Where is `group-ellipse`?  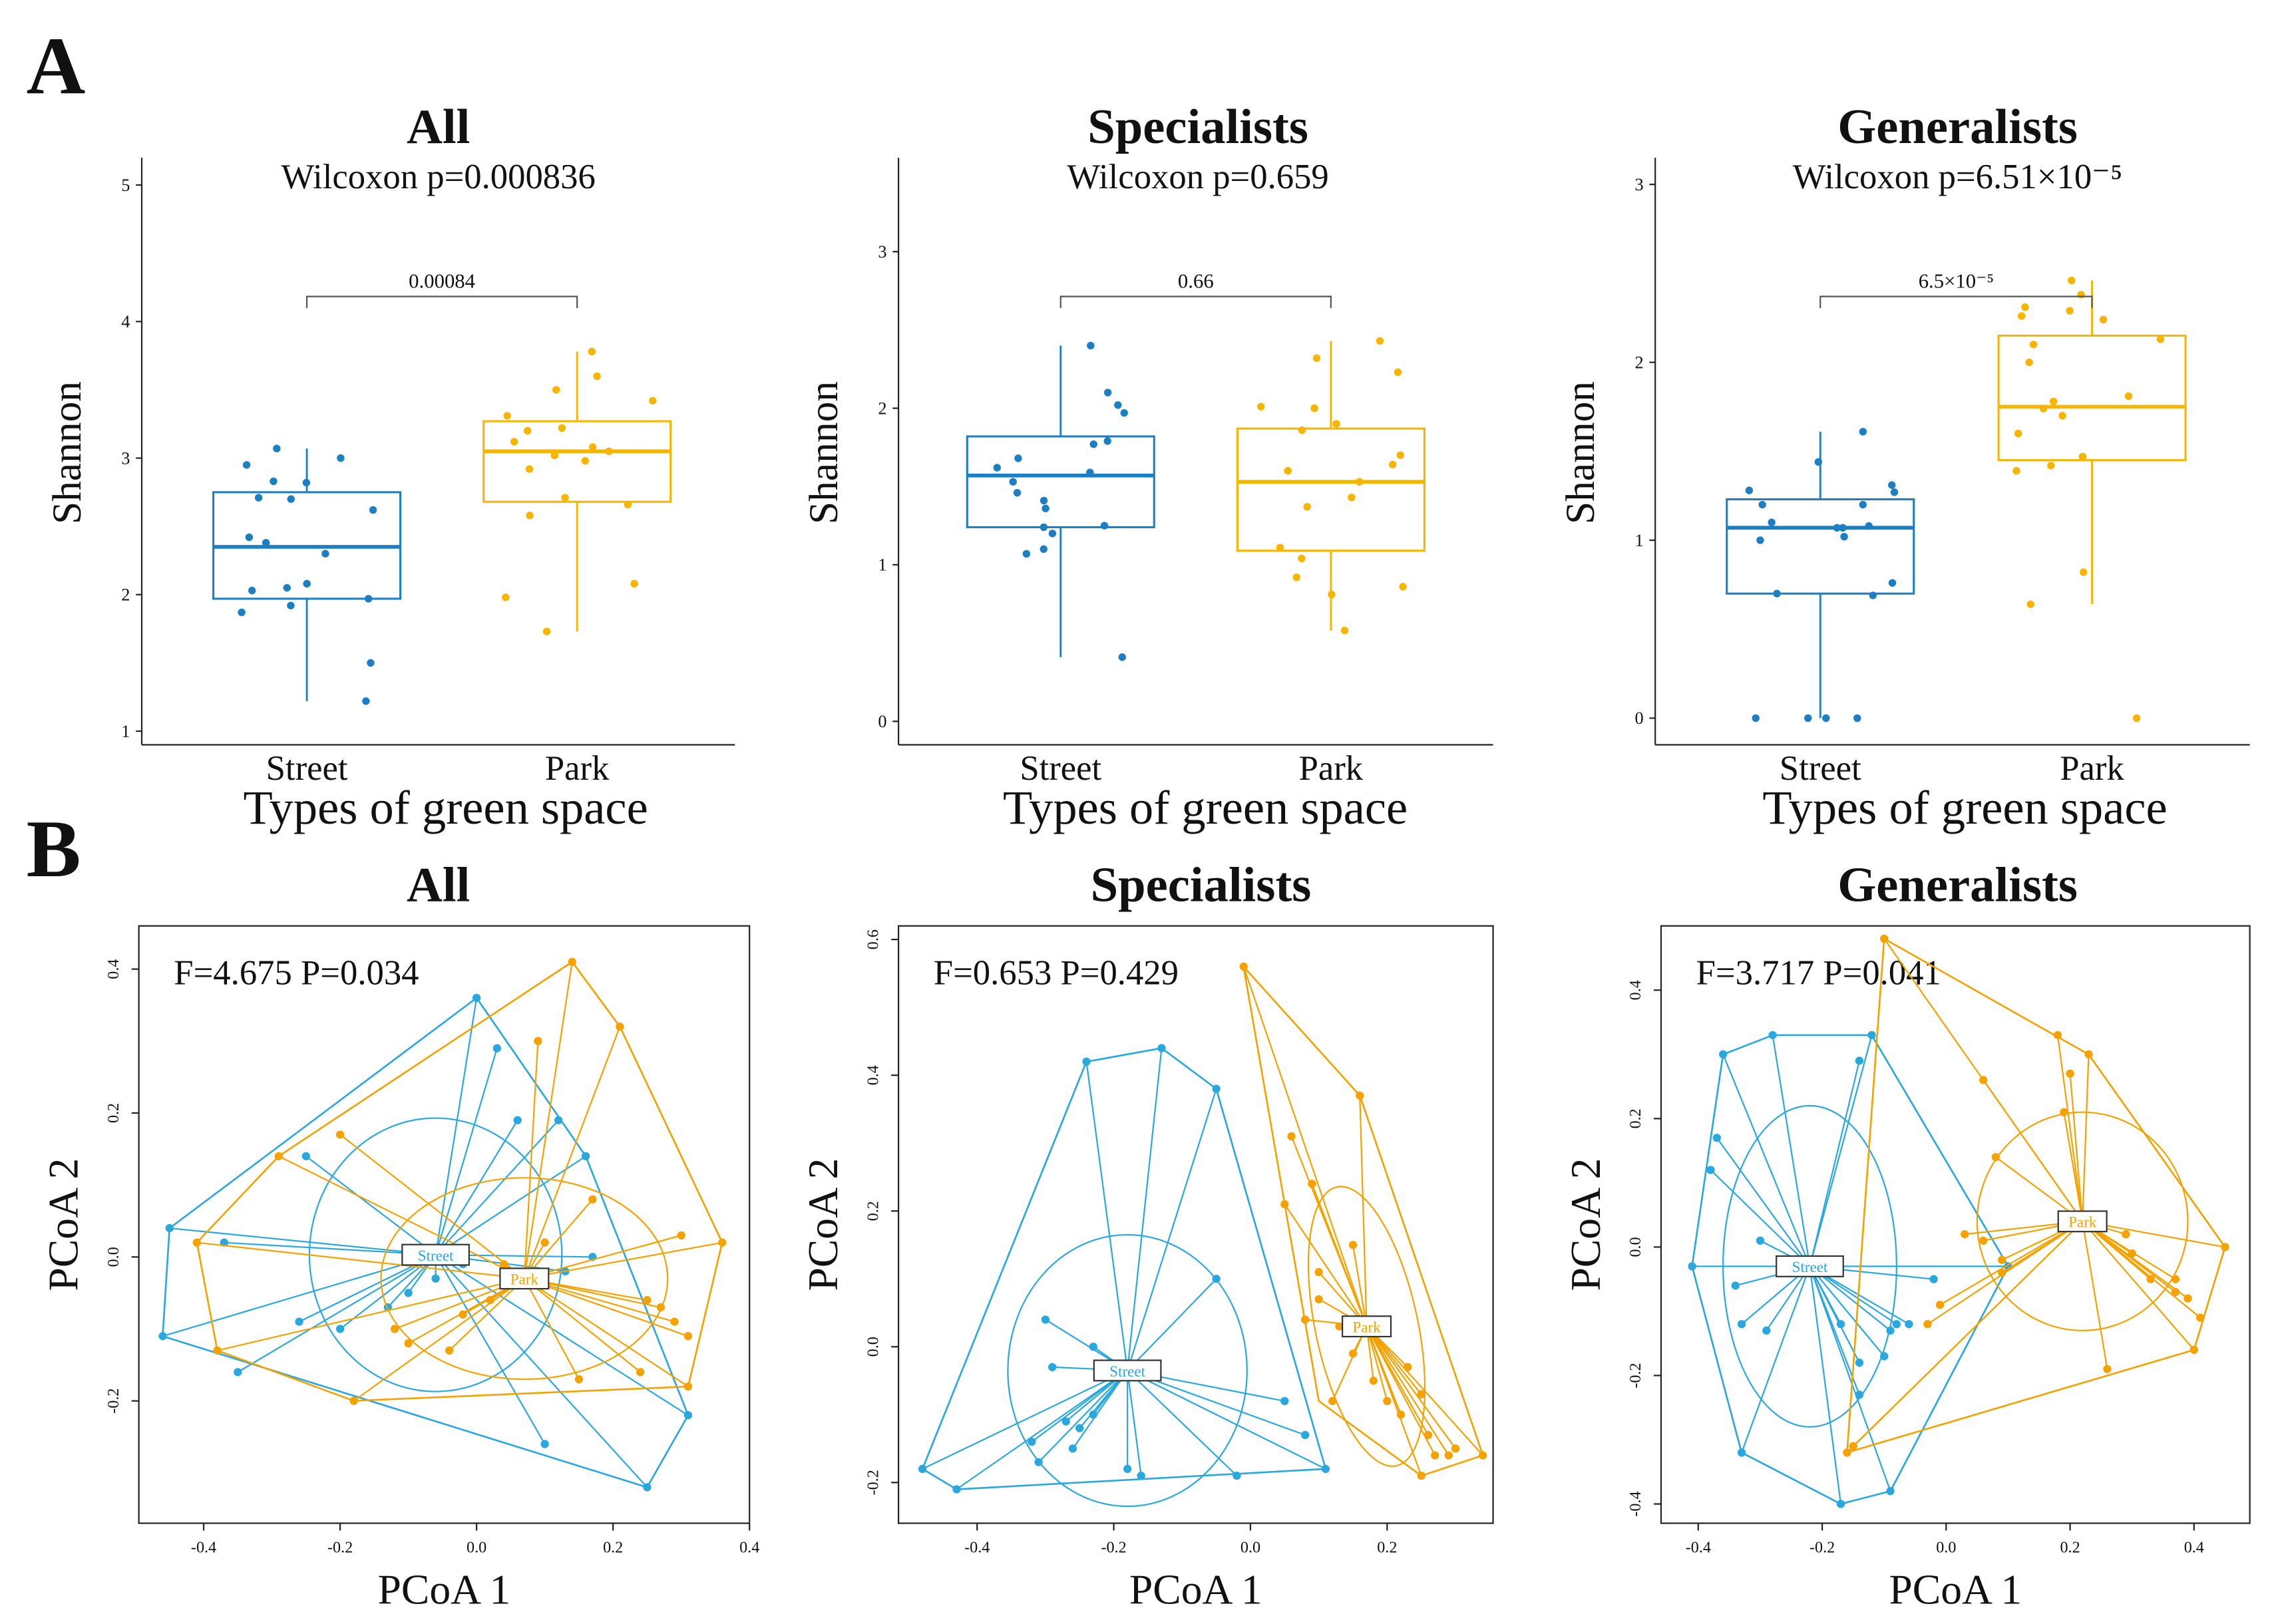
group-ellipse is located at coordinates (1127, 1370).